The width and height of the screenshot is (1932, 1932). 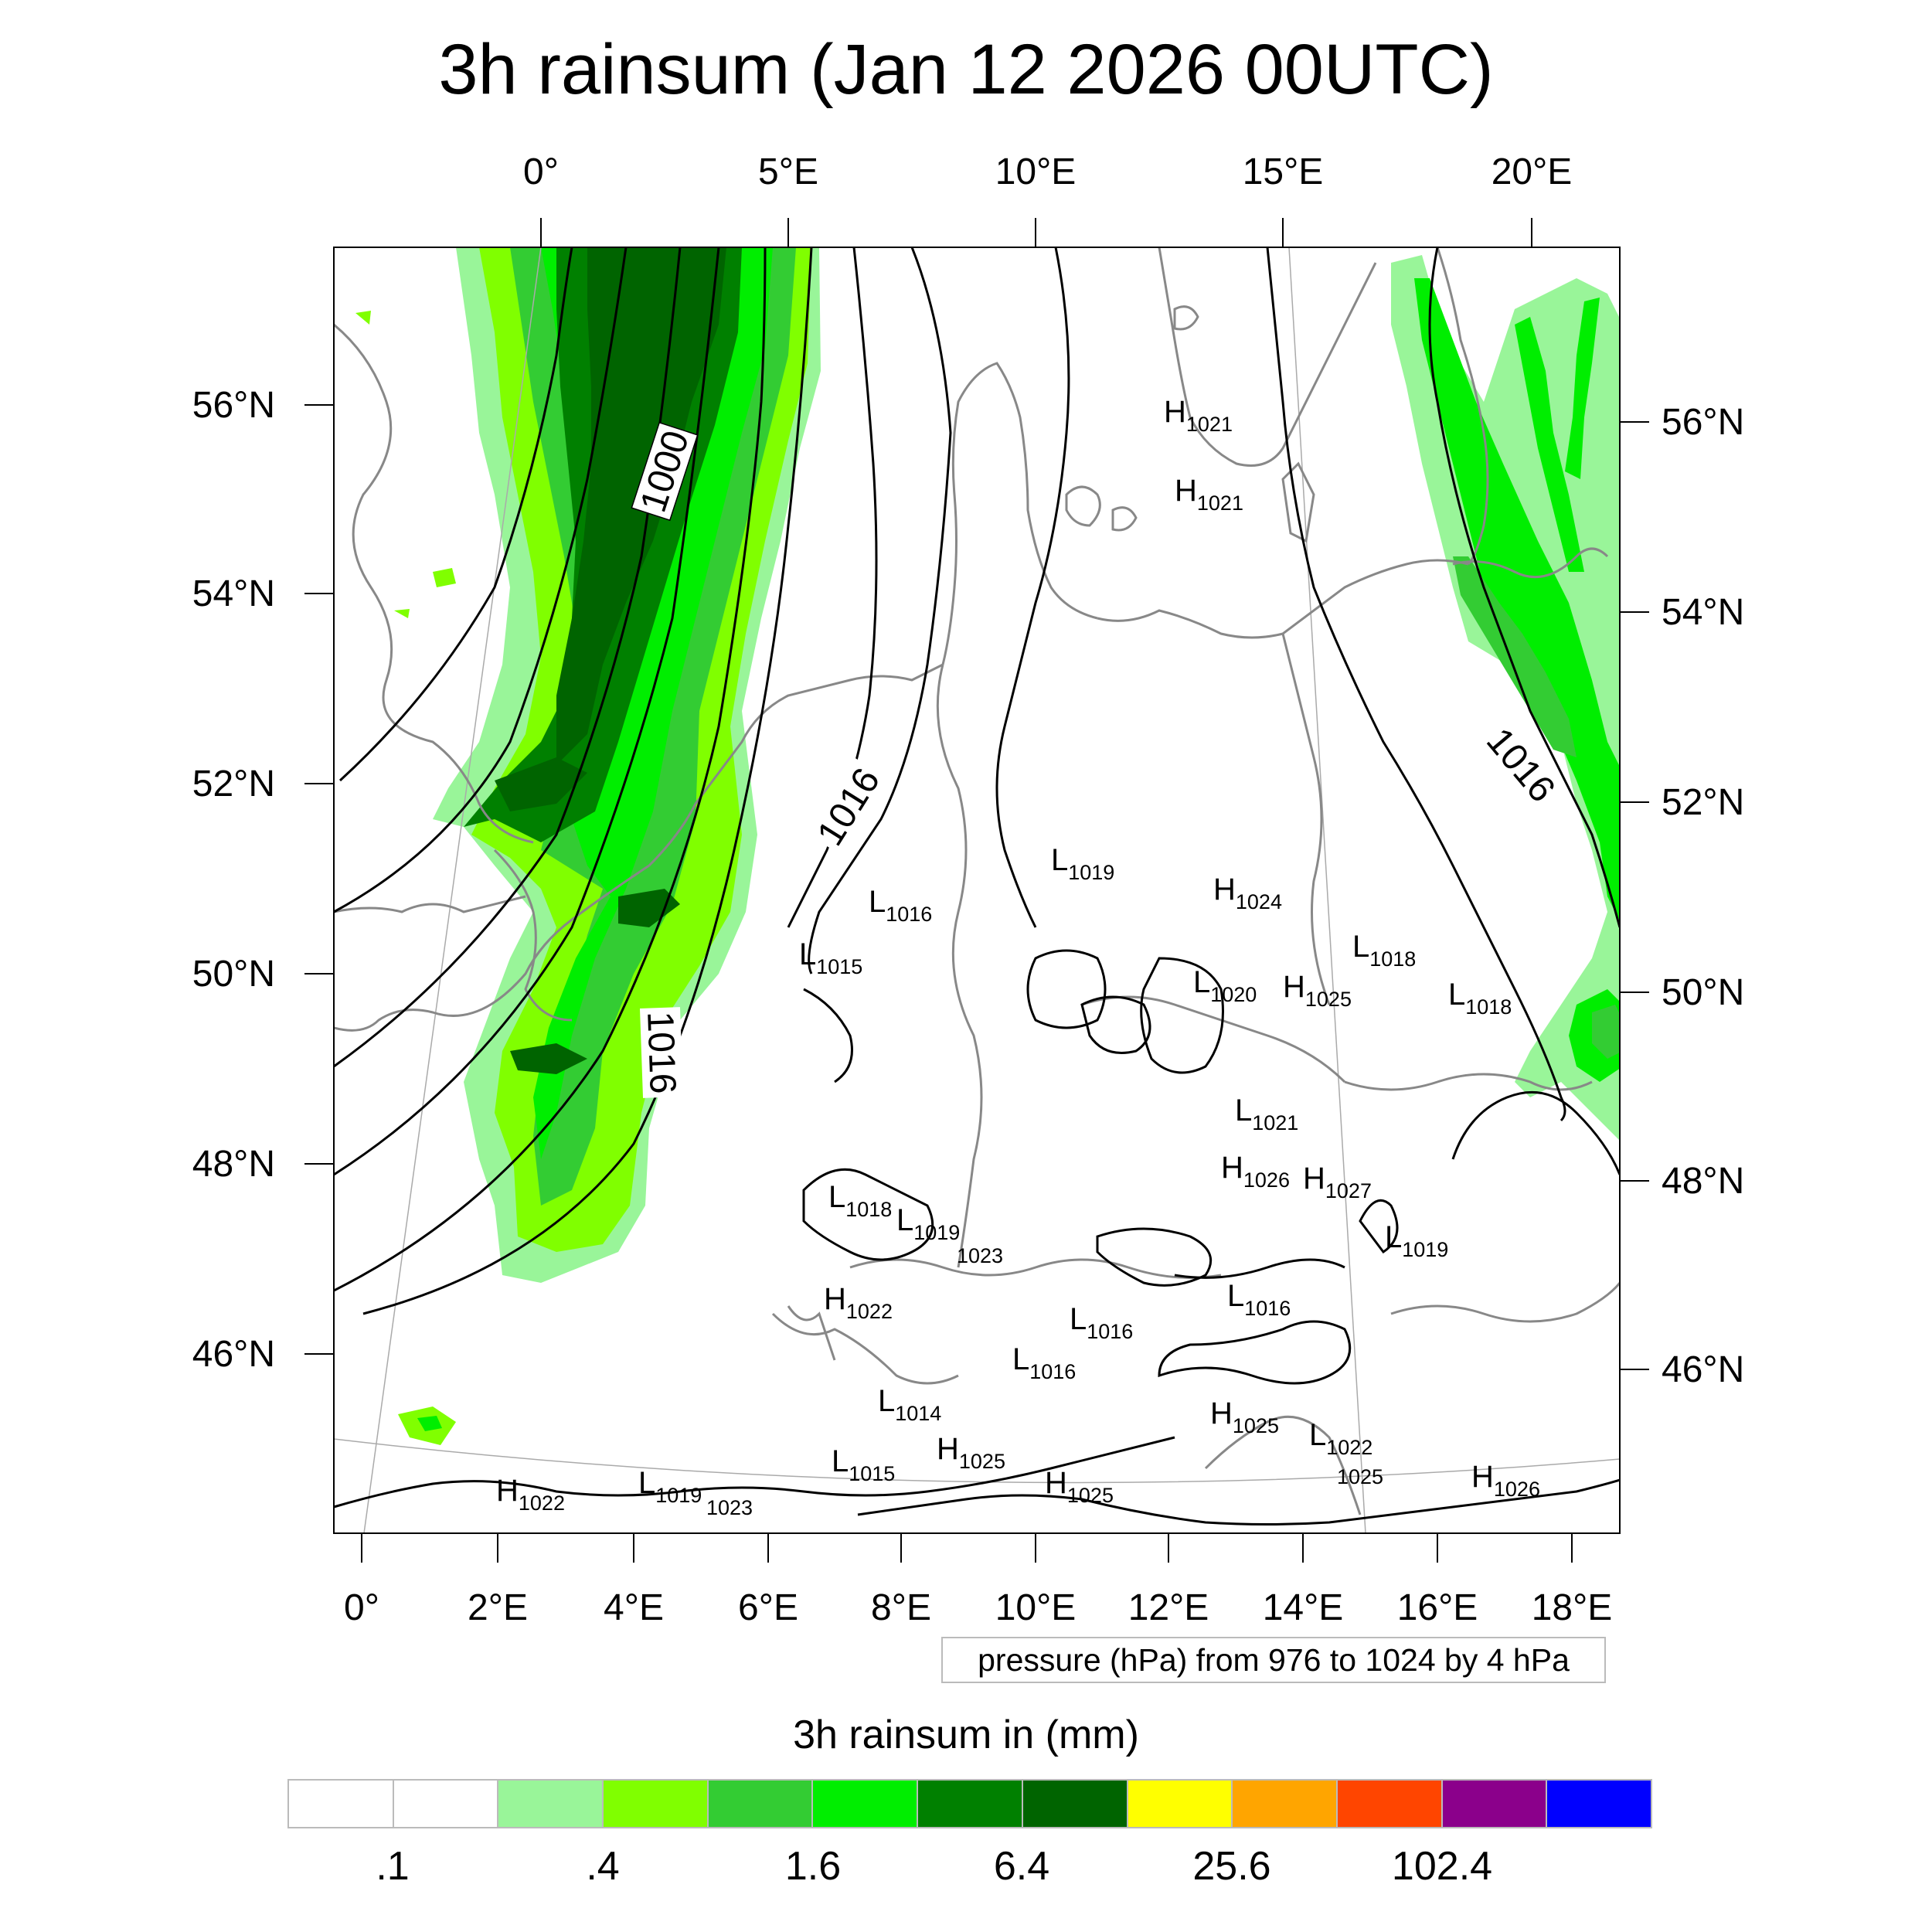 What do you see at coordinates (1703, 422) in the screenshot?
I see `right-lat-label: 56°N` at bounding box center [1703, 422].